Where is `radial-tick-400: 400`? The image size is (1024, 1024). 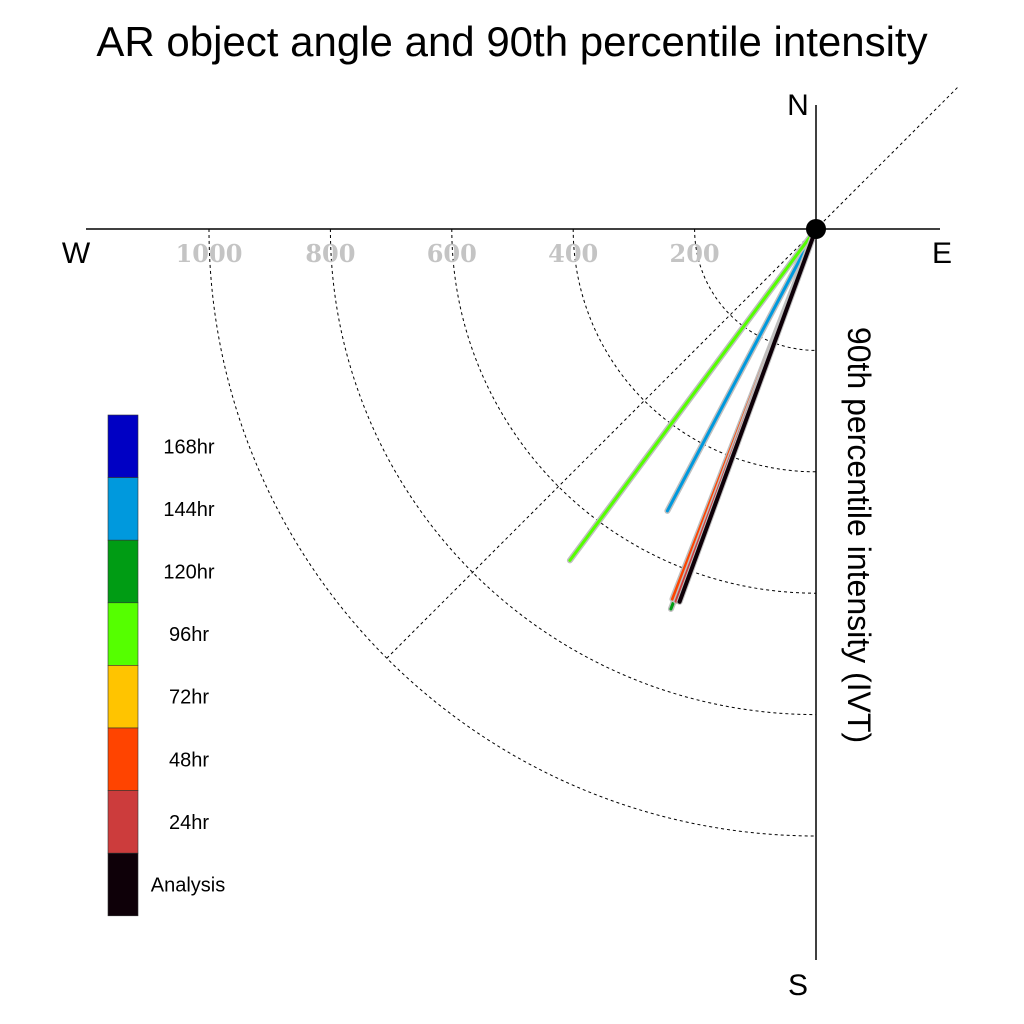
radial-tick-400: 400 is located at coordinates (573, 253).